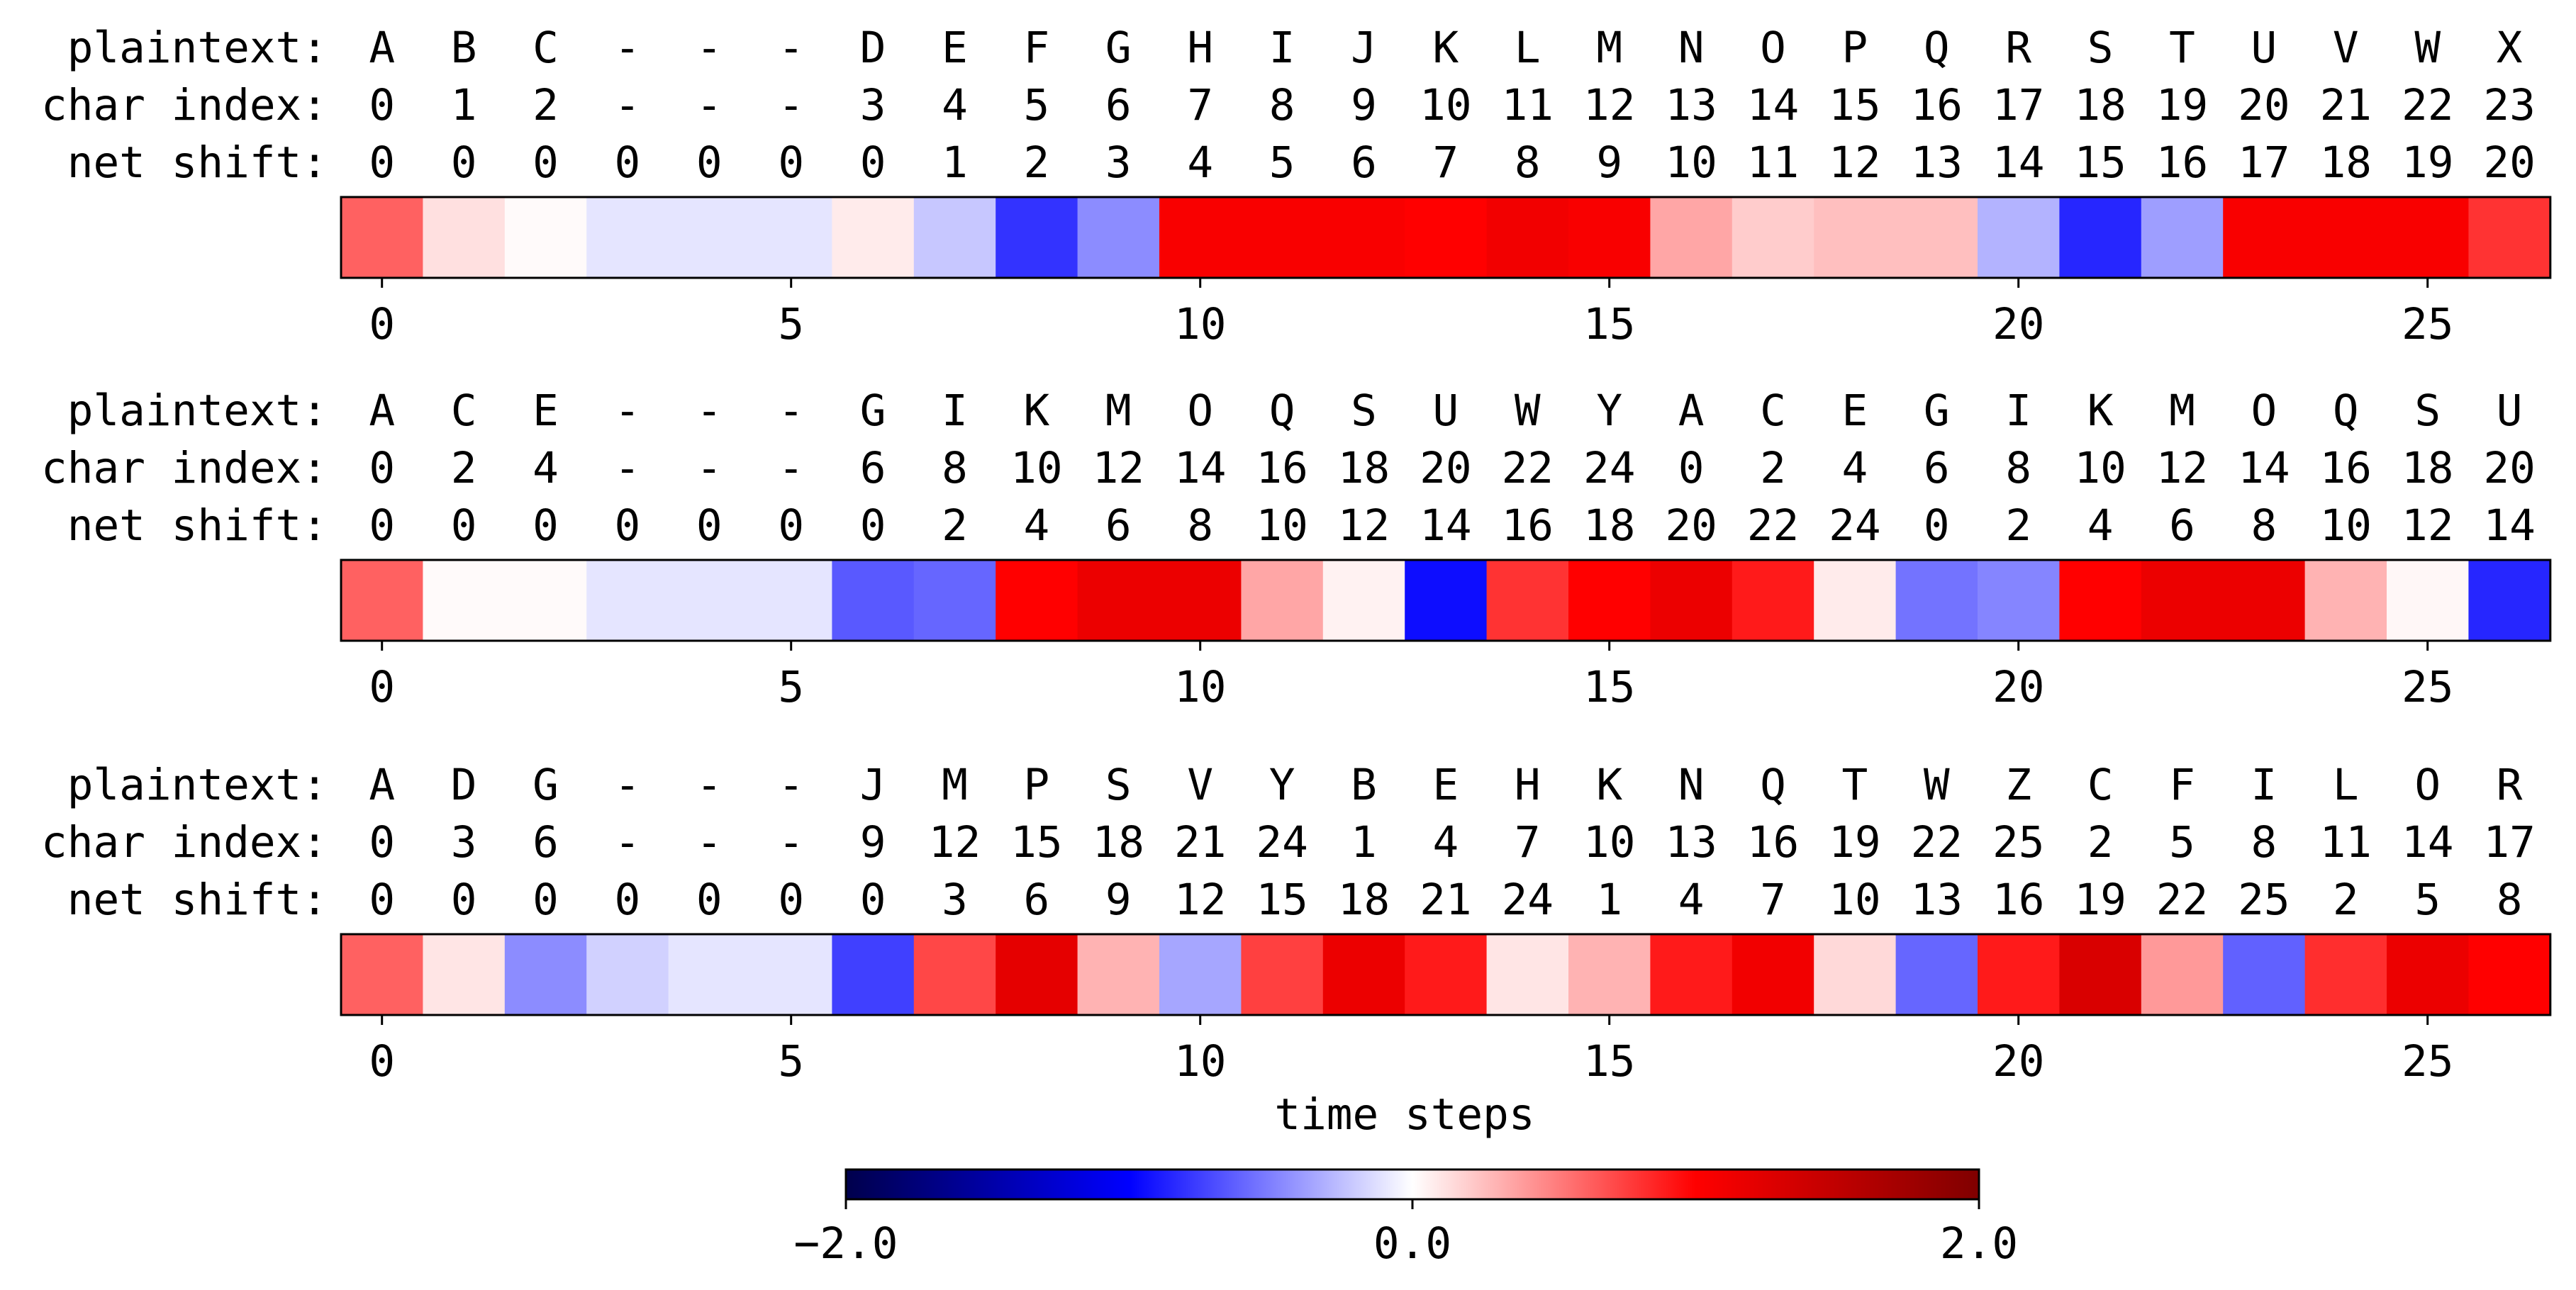 This screenshot has width=2576, height=1290. What do you see at coordinates (709, 843) in the screenshot?
I see `char-index-token: -` at bounding box center [709, 843].